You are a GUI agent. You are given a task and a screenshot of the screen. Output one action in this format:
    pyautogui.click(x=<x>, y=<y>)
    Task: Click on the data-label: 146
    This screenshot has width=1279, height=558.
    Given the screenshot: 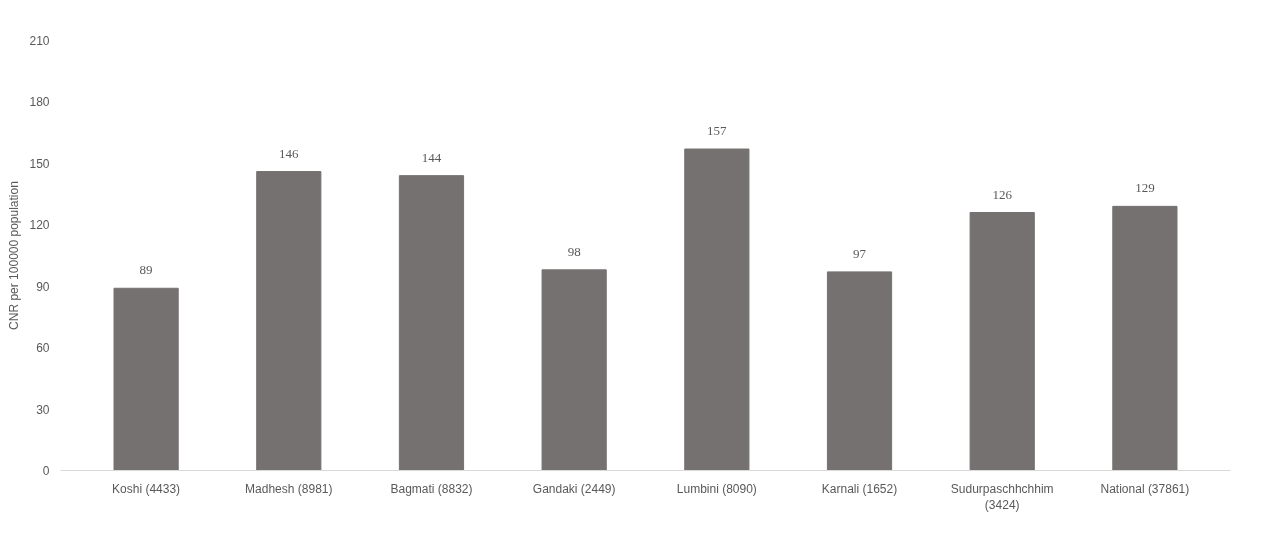 What is the action you would take?
    pyautogui.click(x=289, y=153)
    